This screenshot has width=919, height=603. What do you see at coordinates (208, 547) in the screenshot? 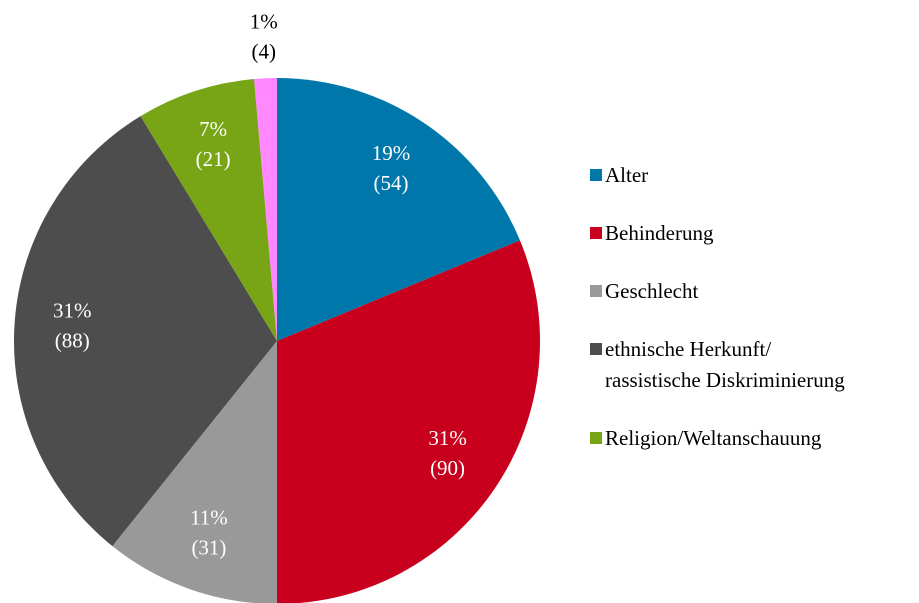
I see `value-label: (31)` at bounding box center [208, 547].